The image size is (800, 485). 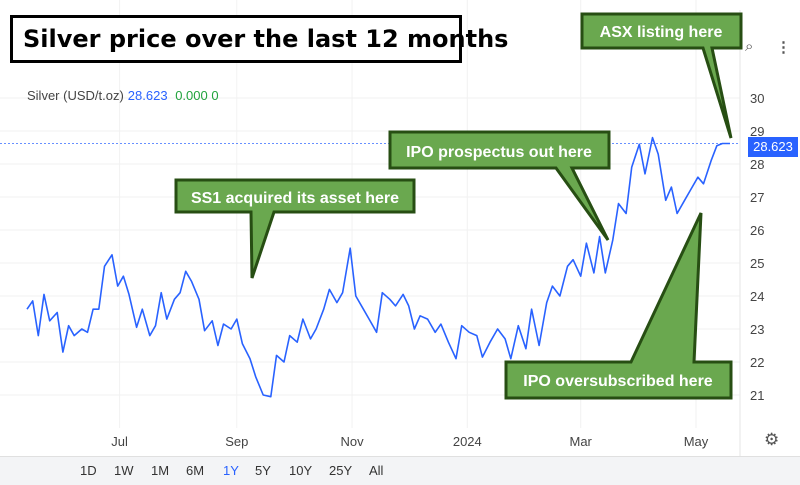 What do you see at coordinates (757, 247) in the screenshot?
I see `y-axis: 30 29 28 27 26 25 24 23 22 21` at bounding box center [757, 247].